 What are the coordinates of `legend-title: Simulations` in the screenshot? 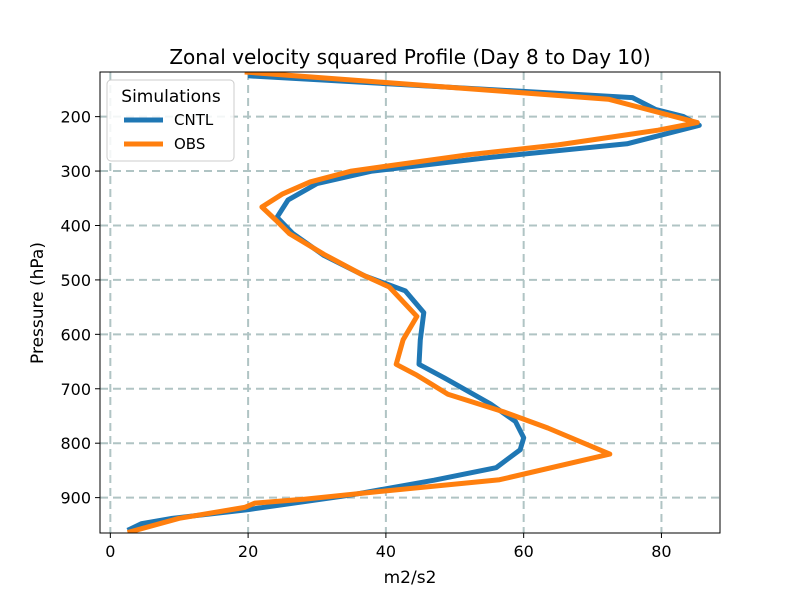 It's located at (171, 97).